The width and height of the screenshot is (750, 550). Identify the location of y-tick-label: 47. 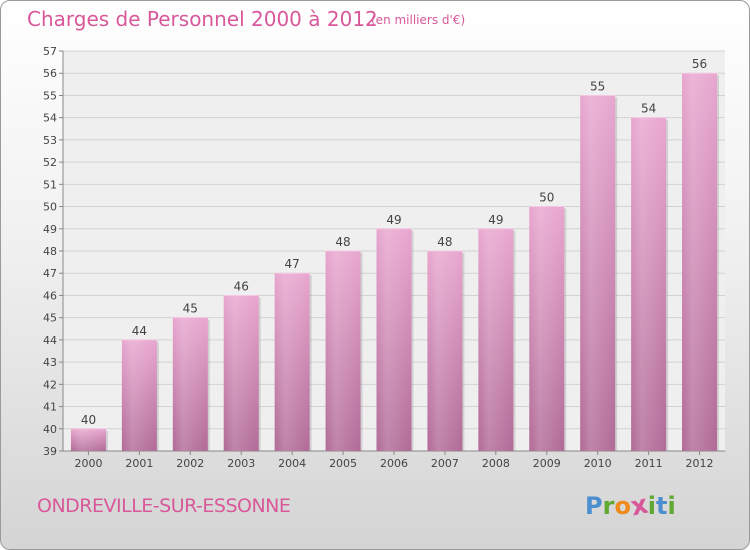
(50, 273).